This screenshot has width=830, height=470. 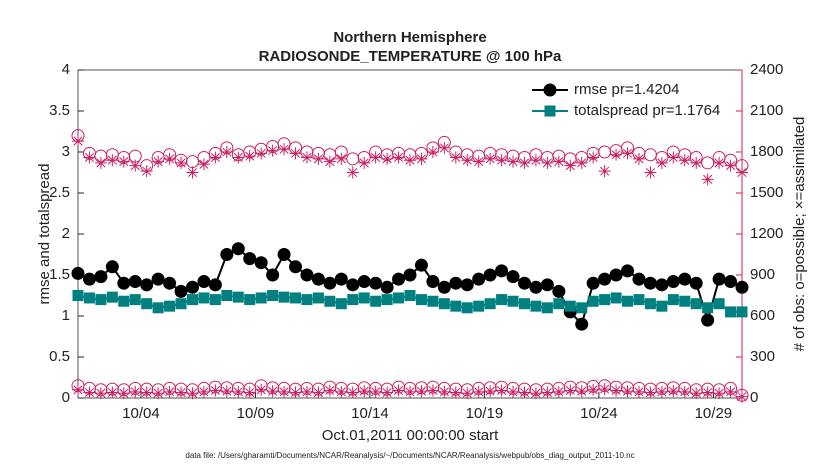 What do you see at coordinates (66, 233) in the screenshot?
I see `y-tick-label: 2` at bounding box center [66, 233].